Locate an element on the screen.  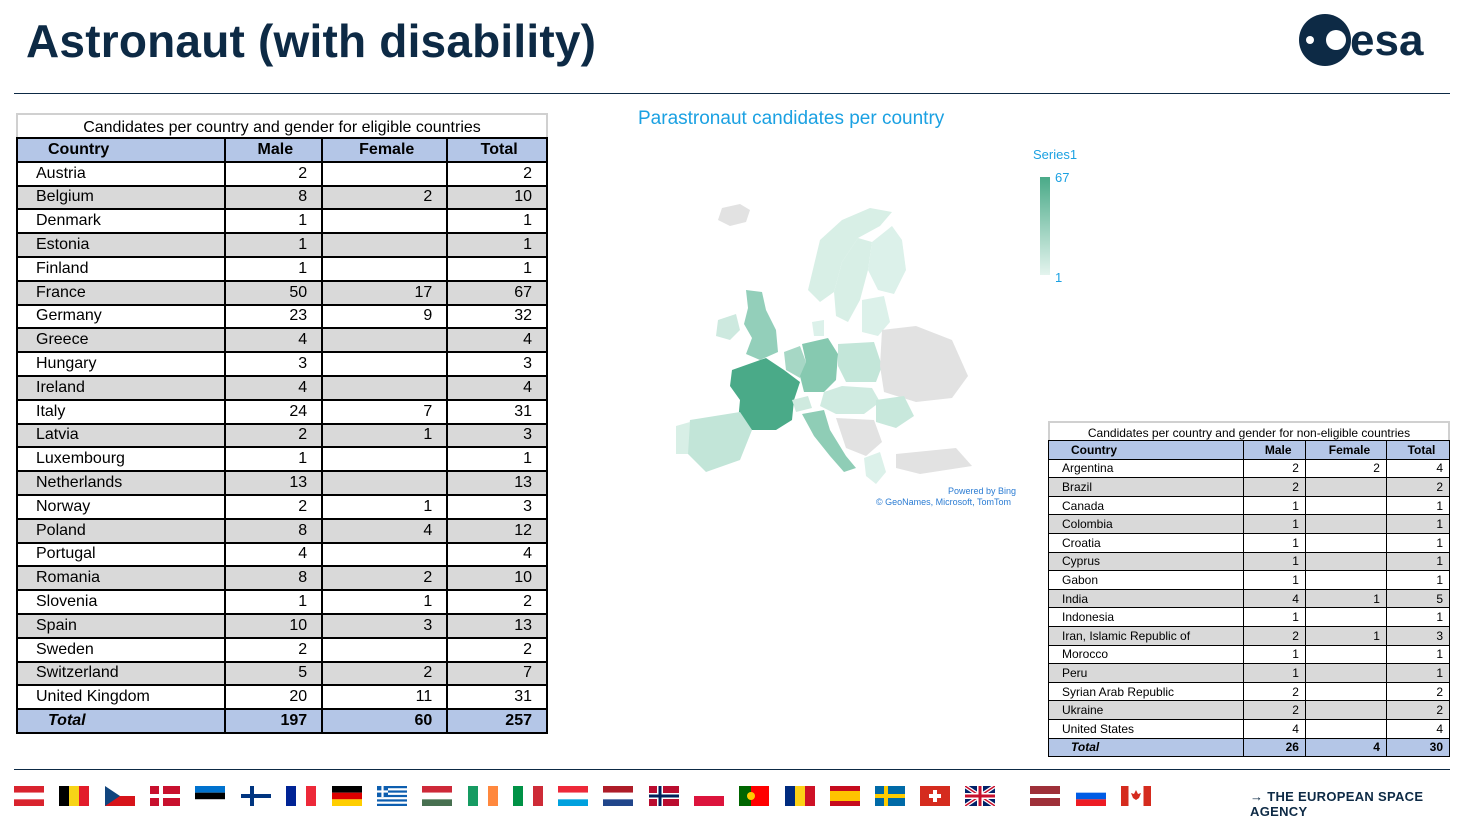
table-row: United States 4 4 is located at coordinates (1249, 728).